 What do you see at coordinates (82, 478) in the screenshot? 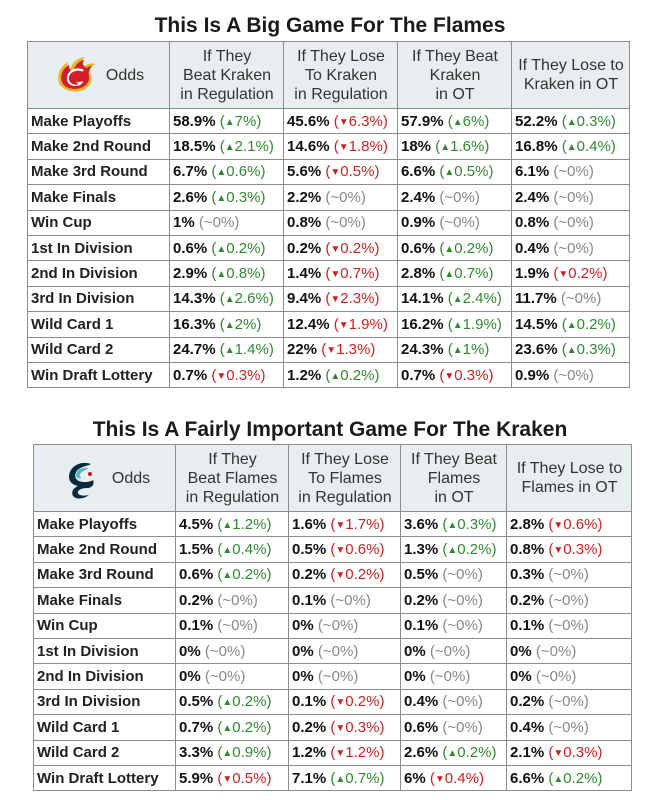
I see `kraken-logo` at bounding box center [82, 478].